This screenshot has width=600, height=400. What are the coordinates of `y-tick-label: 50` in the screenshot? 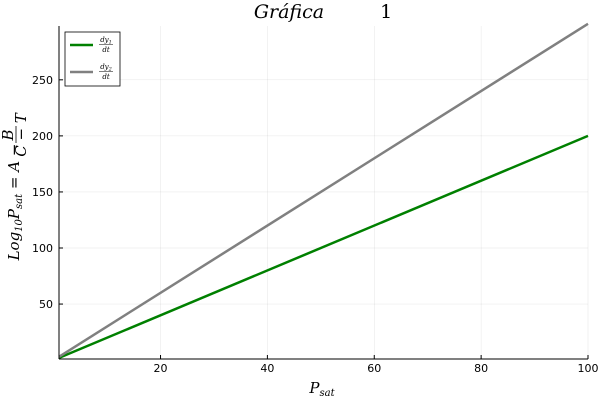 It's located at (46, 304).